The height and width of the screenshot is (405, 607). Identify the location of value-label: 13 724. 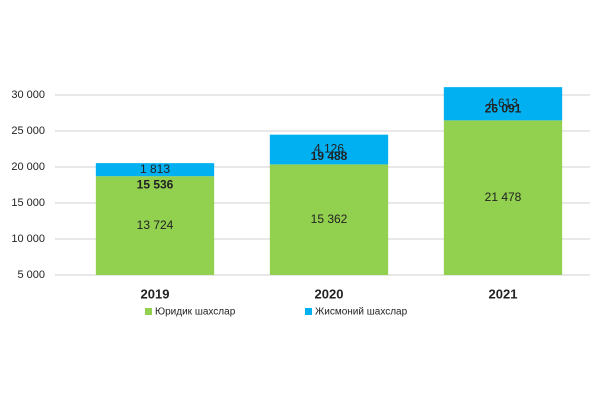
(155, 225).